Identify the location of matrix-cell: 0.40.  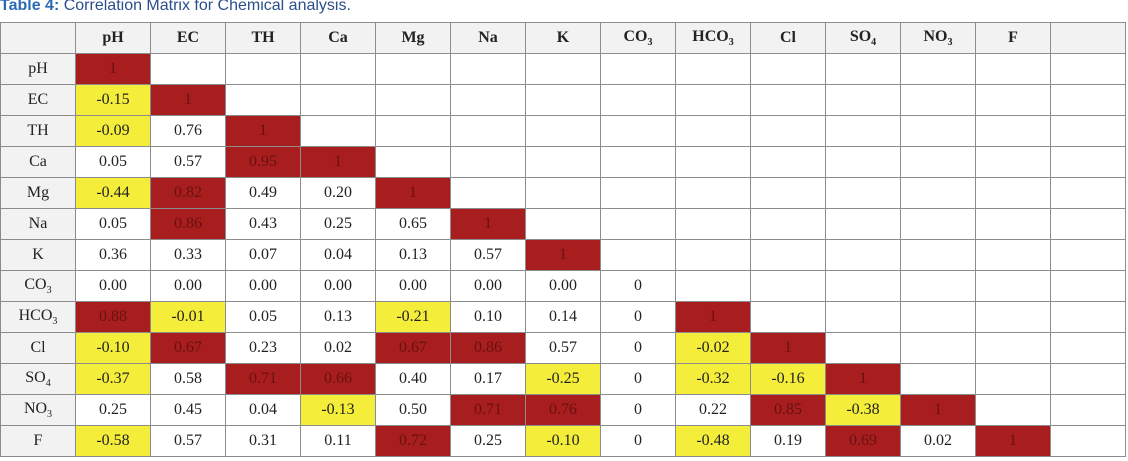
(413, 379).